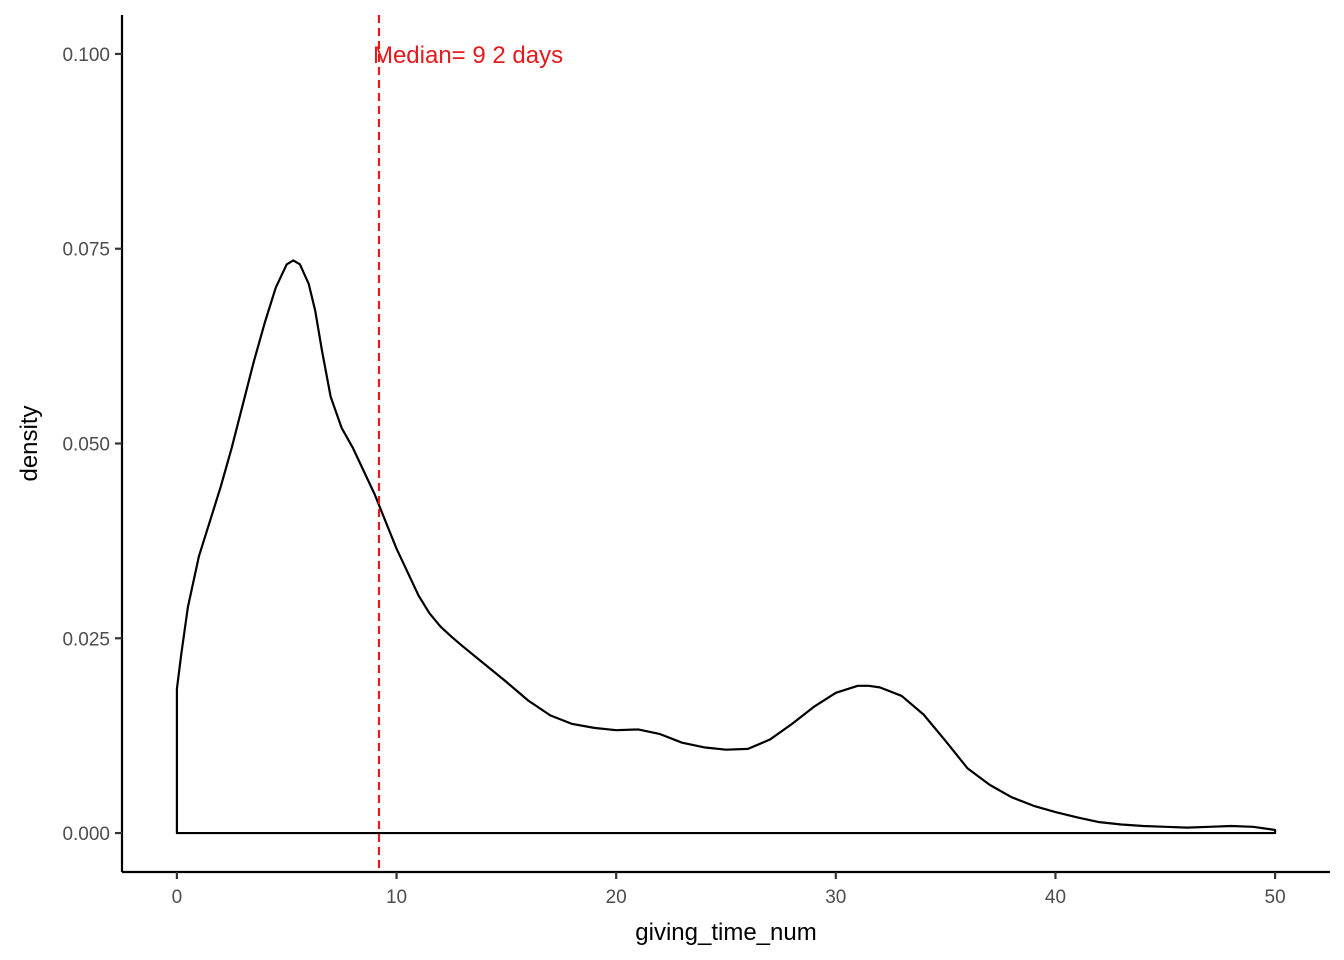  I want to click on x-axis-title: giving_time_num, so click(725, 932).